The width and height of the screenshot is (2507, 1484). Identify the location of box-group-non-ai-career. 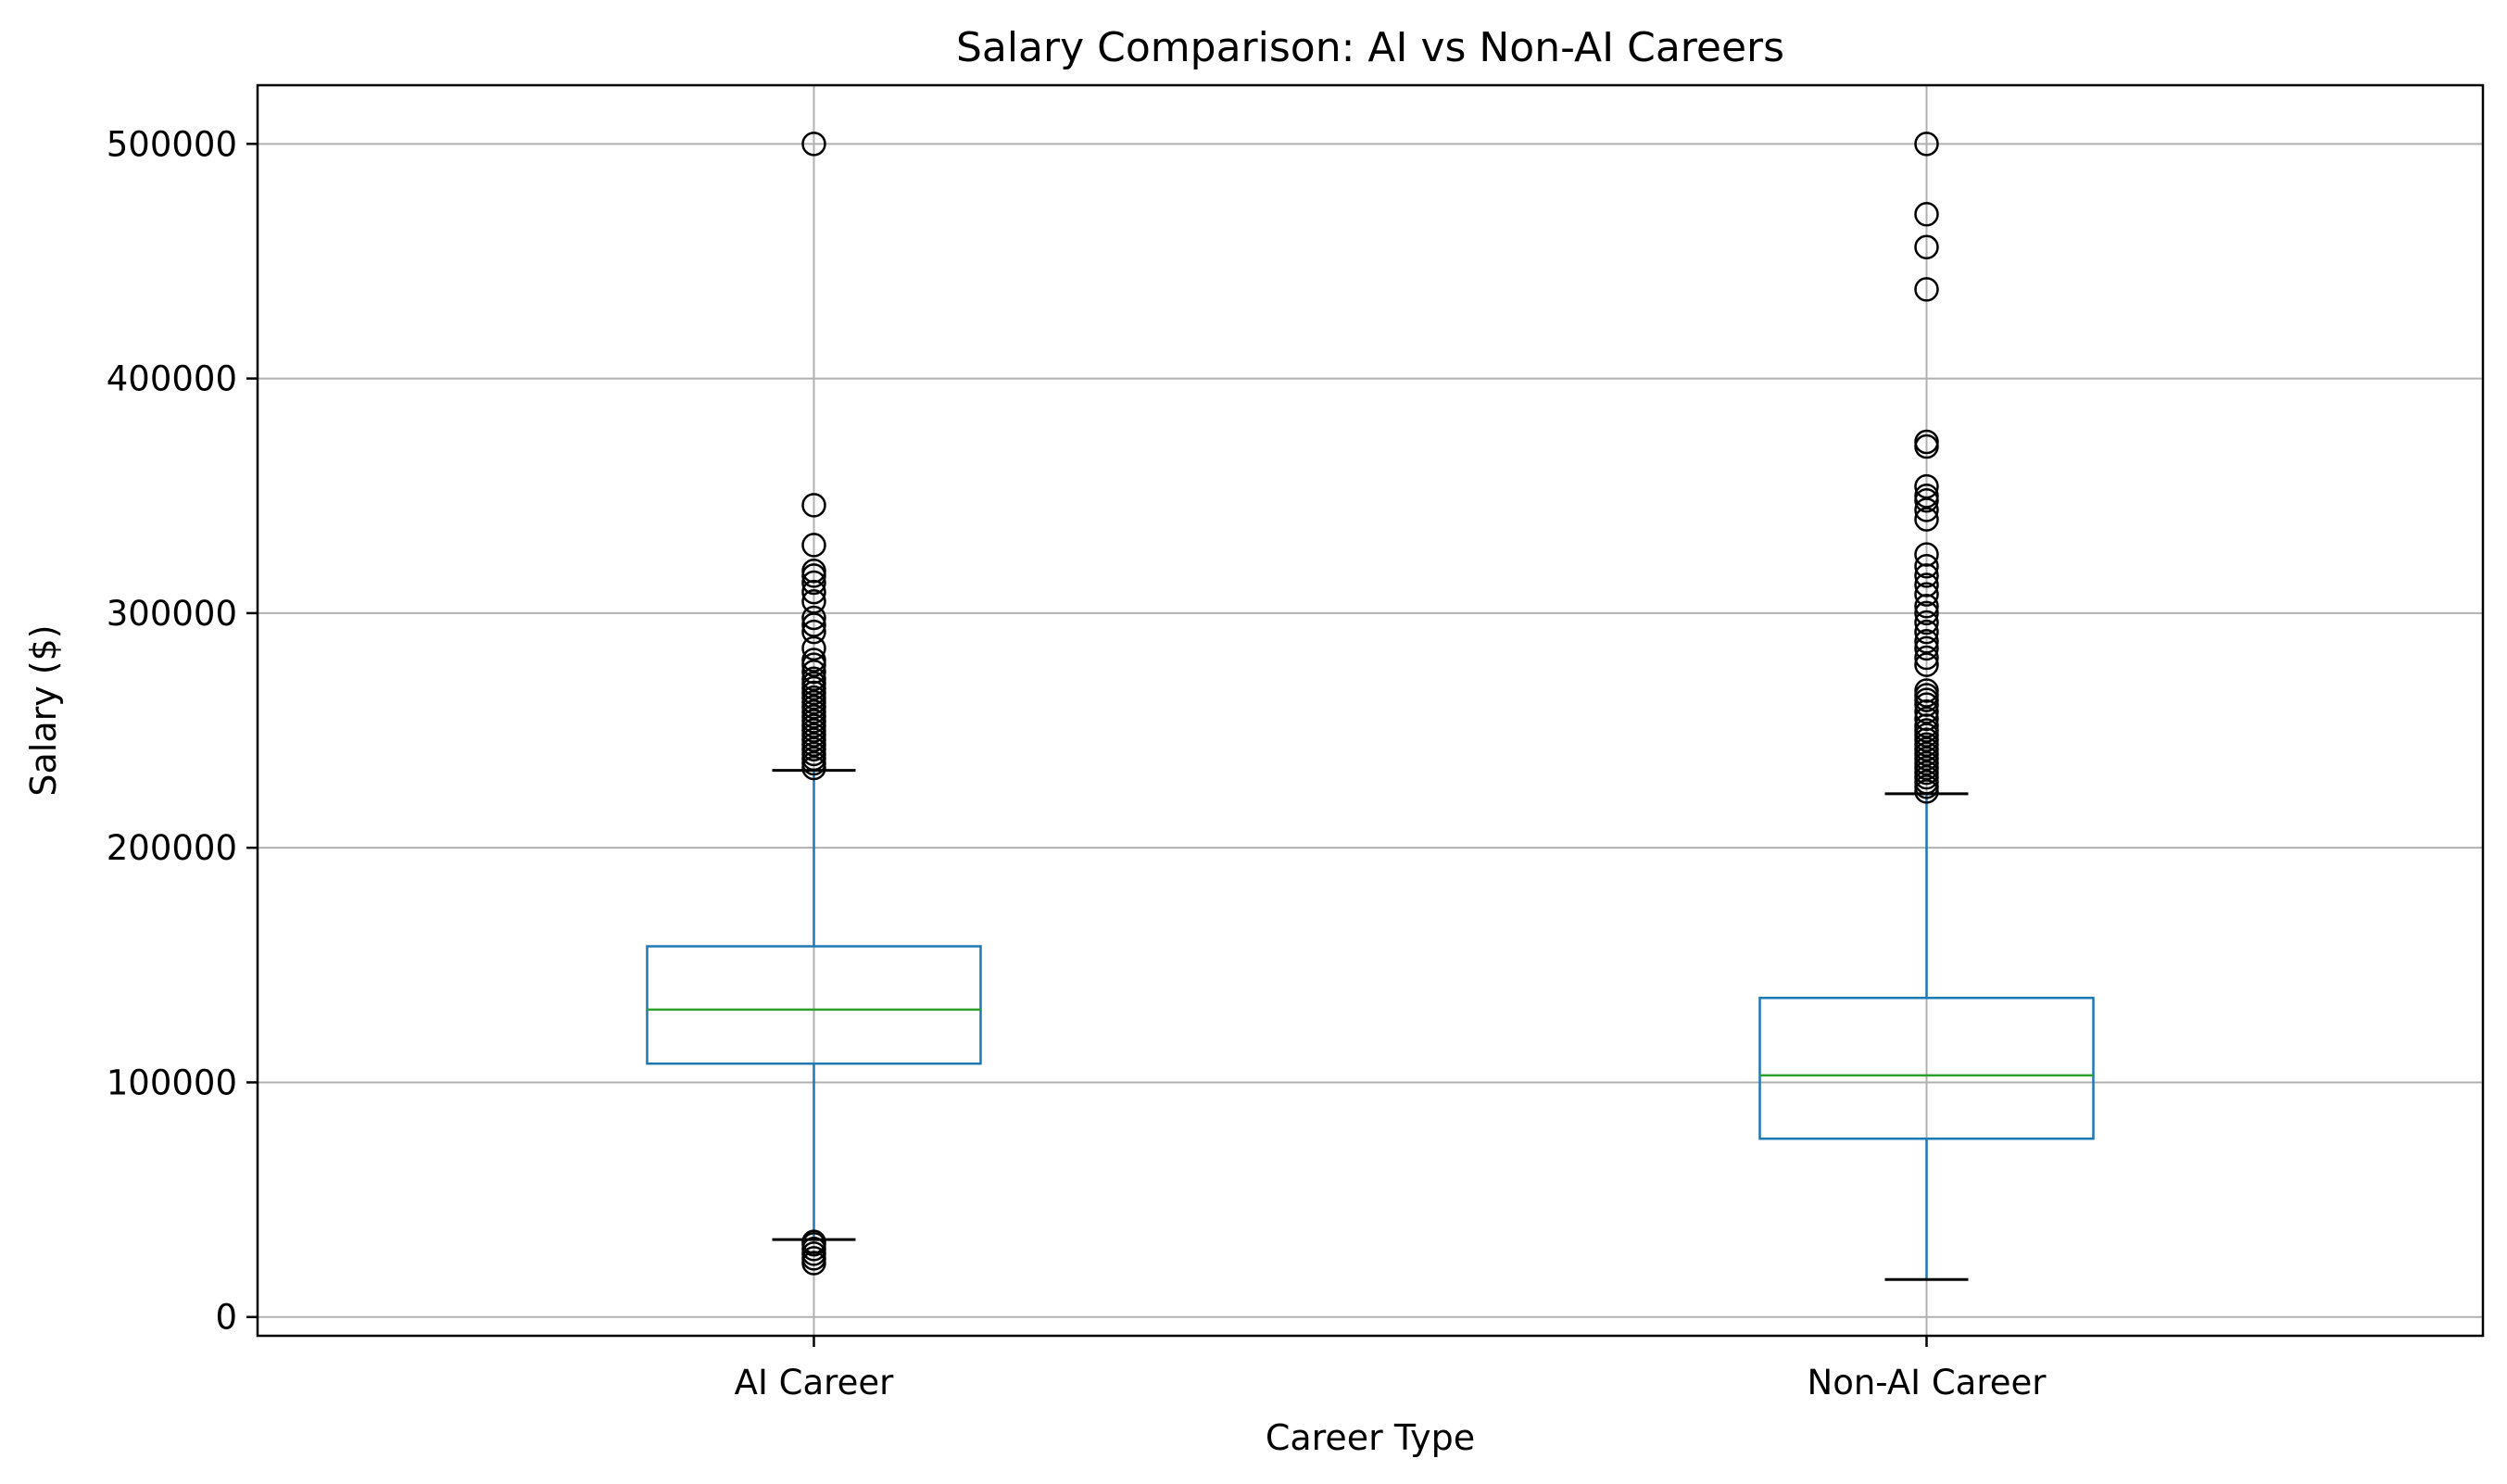
(1927, 707).